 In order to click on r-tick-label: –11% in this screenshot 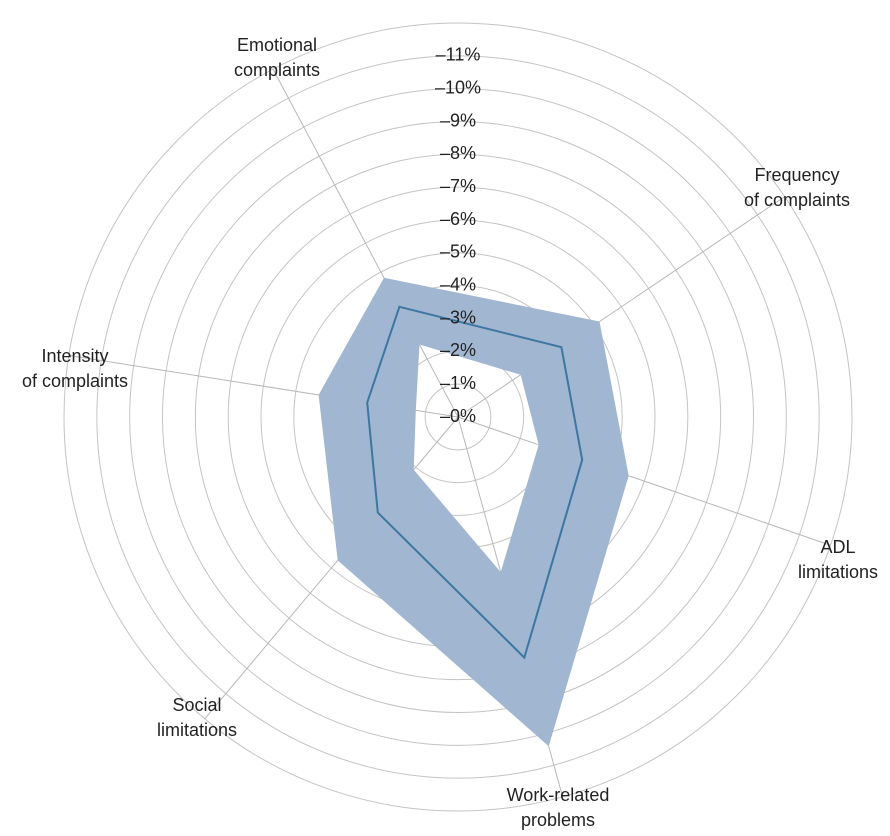, I will do `click(458, 55)`.